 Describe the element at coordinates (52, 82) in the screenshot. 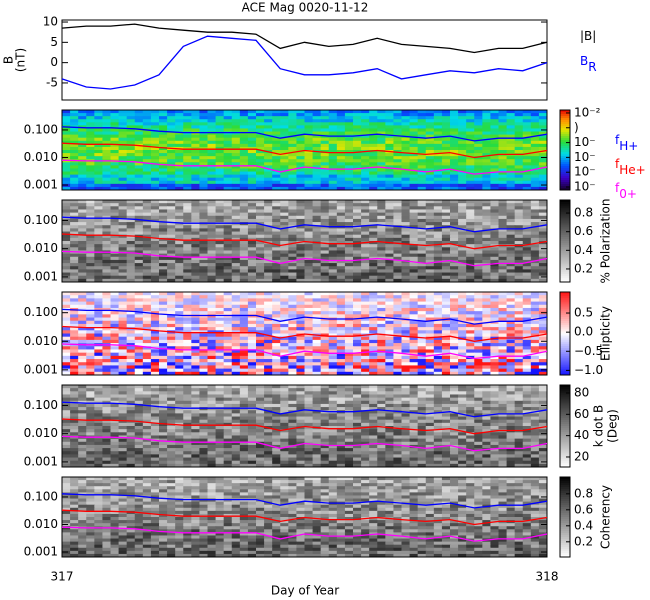

I see `y-tick-label: -5` at that location.